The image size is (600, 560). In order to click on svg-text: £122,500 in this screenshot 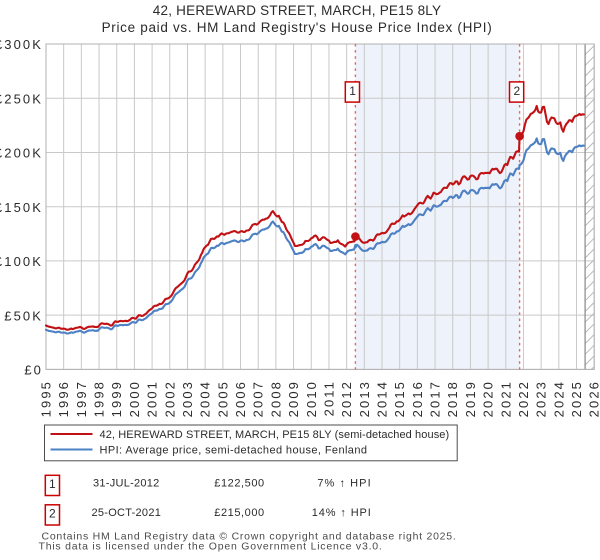, I will do `click(239, 483)`.